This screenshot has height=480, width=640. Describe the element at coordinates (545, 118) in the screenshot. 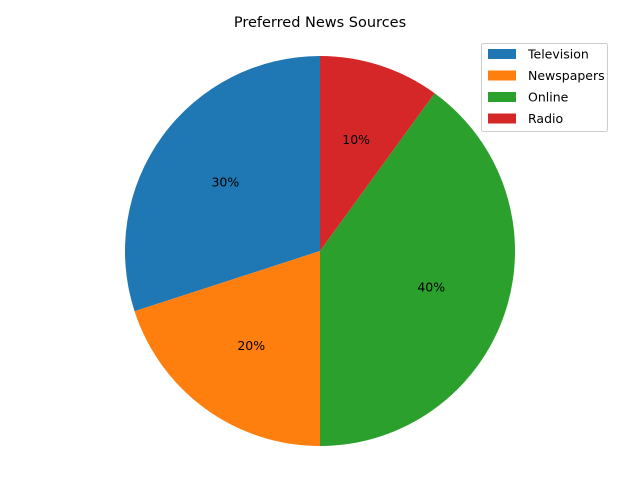

I see `legend-label-radio: Radio` at that location.